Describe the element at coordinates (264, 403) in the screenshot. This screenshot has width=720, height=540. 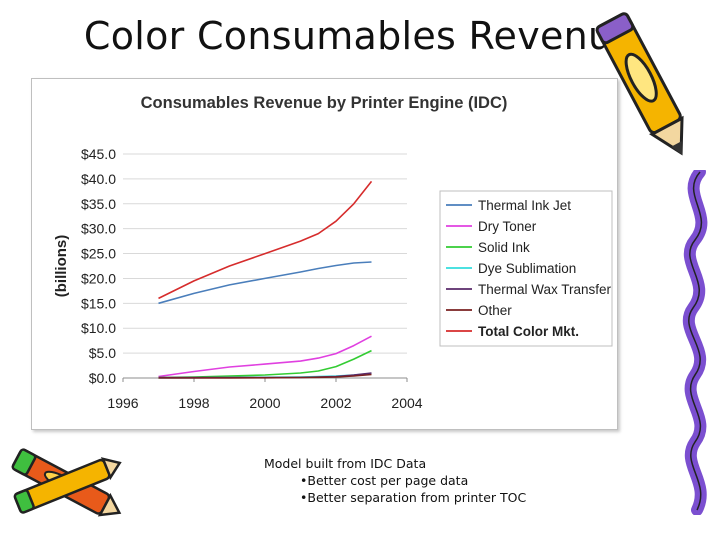
I see `x-tick-label: 2000` at that location.